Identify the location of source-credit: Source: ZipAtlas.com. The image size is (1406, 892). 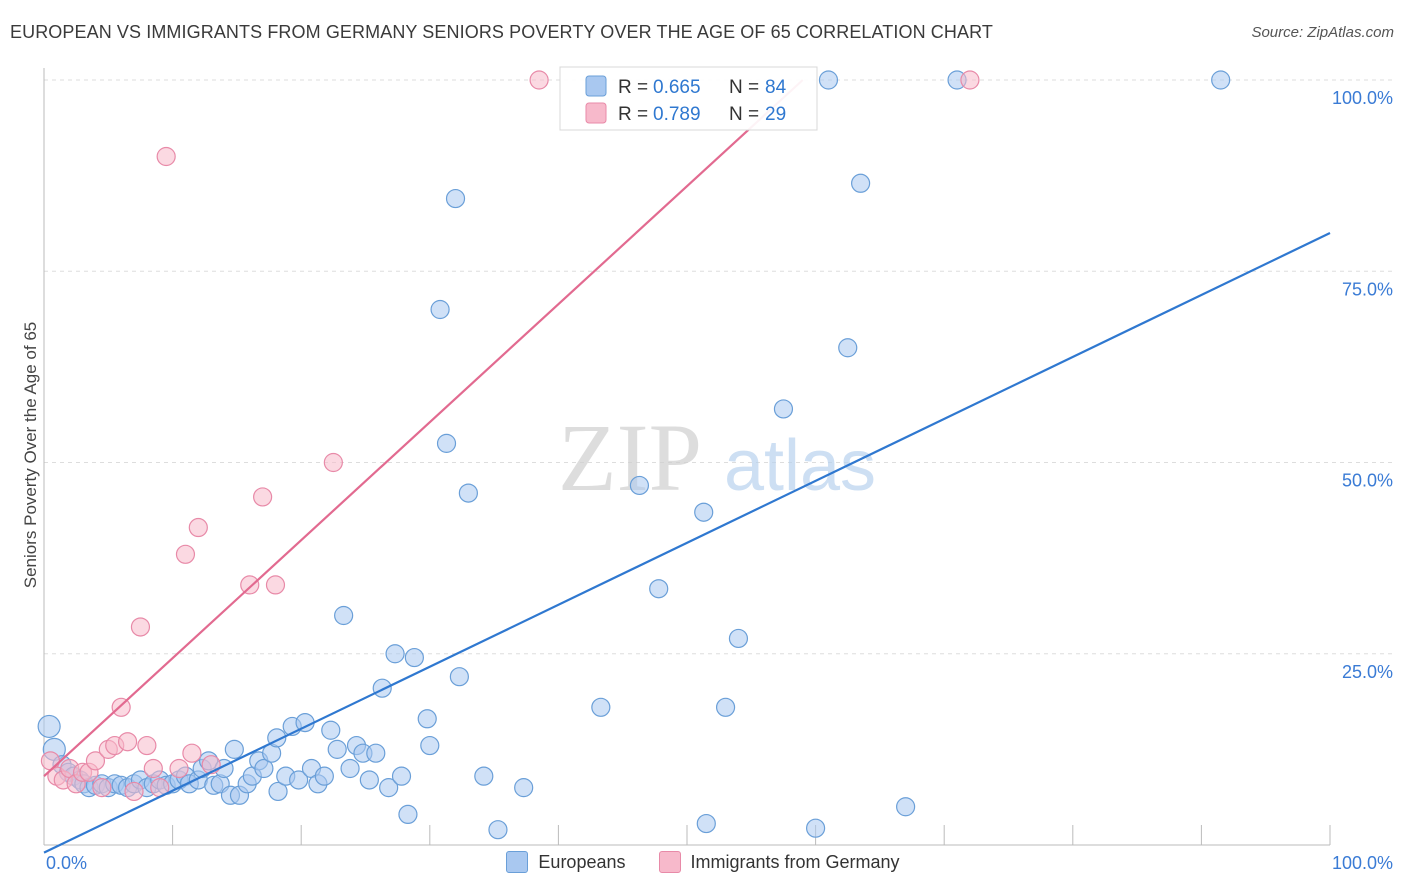
(1322, 32).